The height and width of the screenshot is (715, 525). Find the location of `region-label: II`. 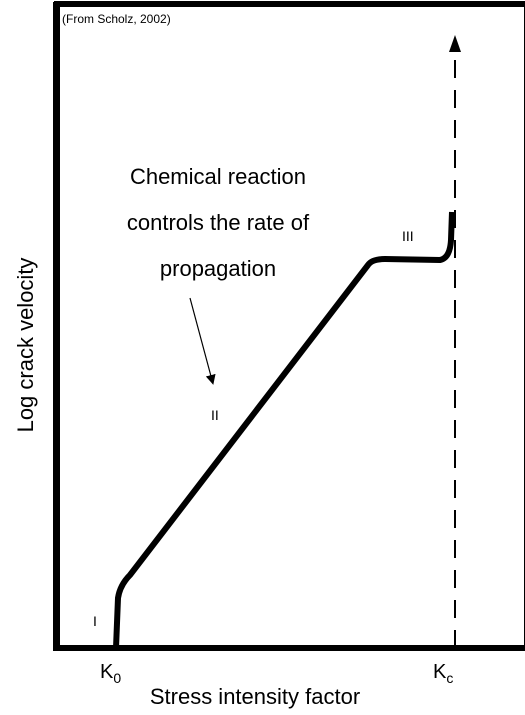

region-label: II is located at coordinates (215, 415).